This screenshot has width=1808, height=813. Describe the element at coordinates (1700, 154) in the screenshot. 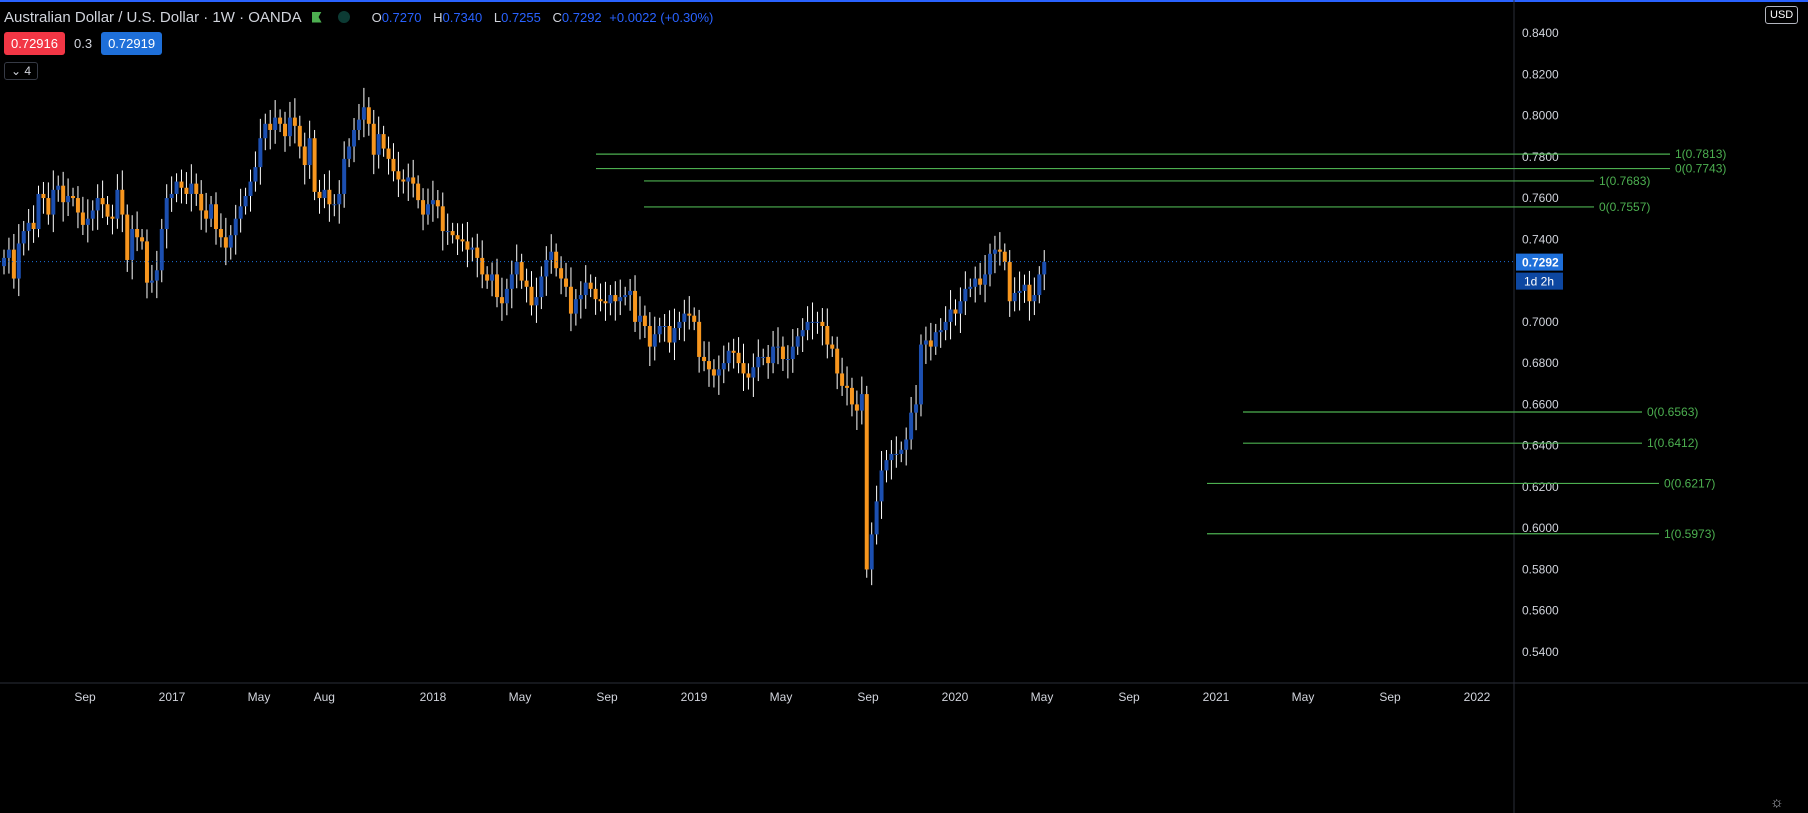

I see `fib-level-label: 1(0.7813)` at that location.